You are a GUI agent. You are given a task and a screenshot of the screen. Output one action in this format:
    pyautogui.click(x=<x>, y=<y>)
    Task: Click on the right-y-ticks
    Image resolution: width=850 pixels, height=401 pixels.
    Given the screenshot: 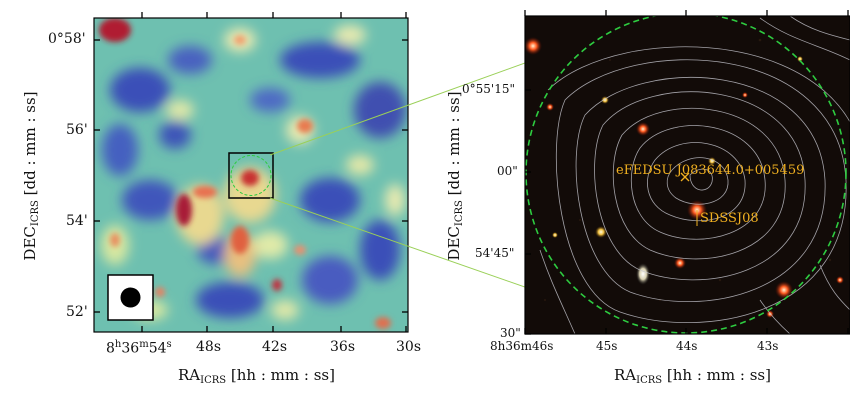 What is the action you would take?
    pyautogui.click(x=528, y=212)
    